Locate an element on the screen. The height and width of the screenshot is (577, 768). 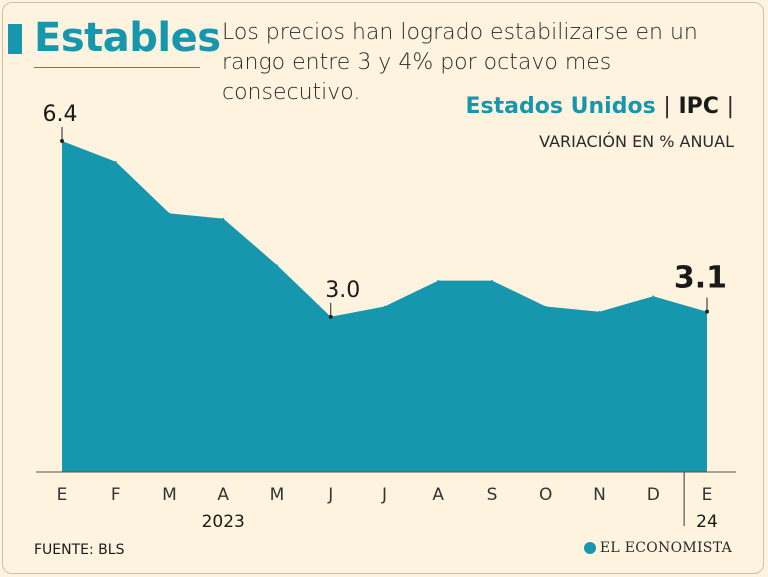
source-note: FUENTE: BLS is located at coordinates (79, 550).